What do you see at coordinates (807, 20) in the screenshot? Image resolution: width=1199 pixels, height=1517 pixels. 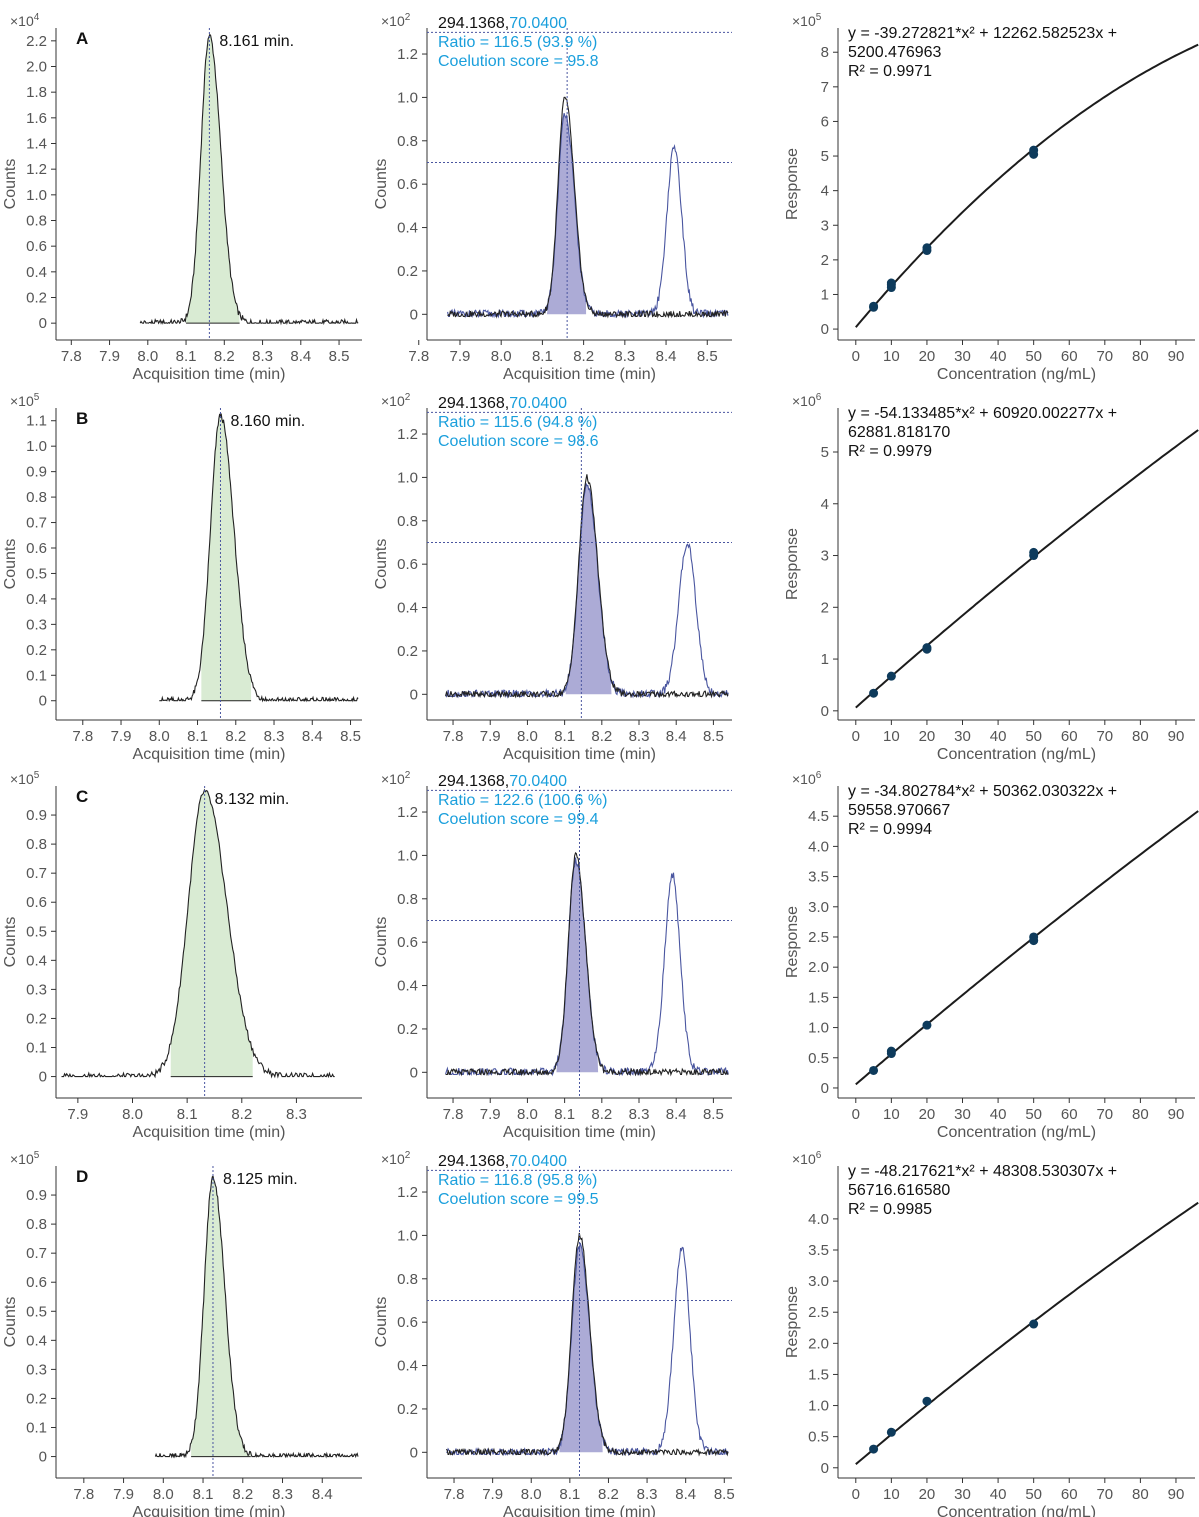 I see `axis-multiplier: ×10⁵` at bounding box center [807, 20].